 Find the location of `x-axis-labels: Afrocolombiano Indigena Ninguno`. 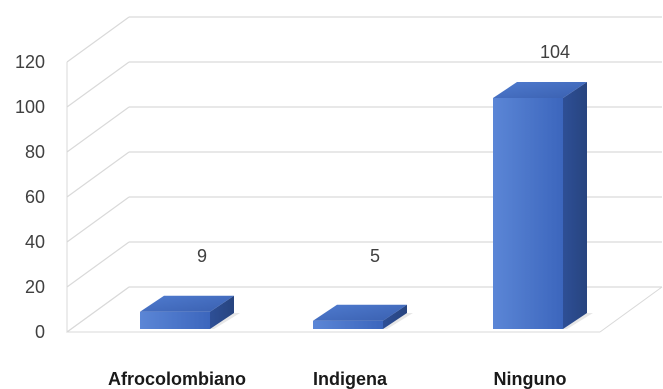

x-axis-labels: Afrocolombiano Indigena Ninguno is located at coordinates (337, 379).